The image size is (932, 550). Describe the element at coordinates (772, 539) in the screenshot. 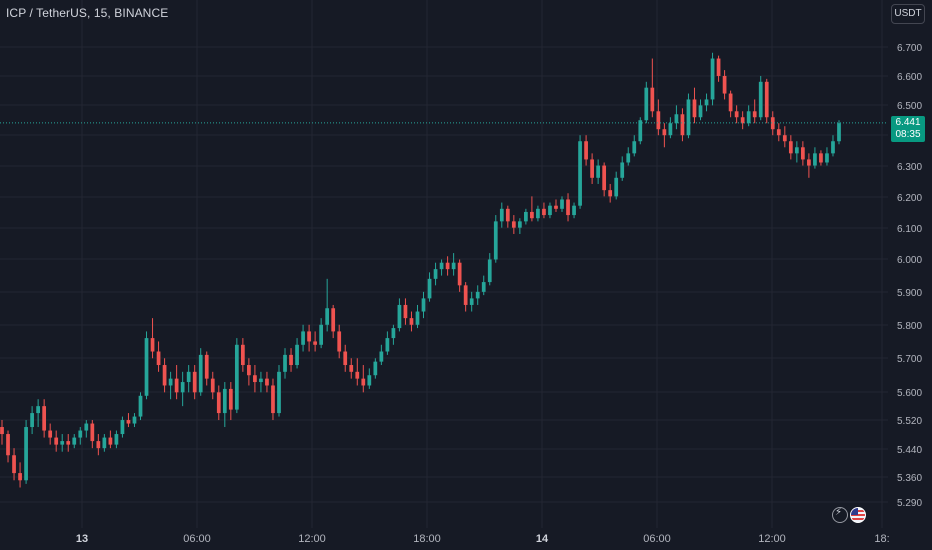

I see `x-tick-label: 12:00` at that location.